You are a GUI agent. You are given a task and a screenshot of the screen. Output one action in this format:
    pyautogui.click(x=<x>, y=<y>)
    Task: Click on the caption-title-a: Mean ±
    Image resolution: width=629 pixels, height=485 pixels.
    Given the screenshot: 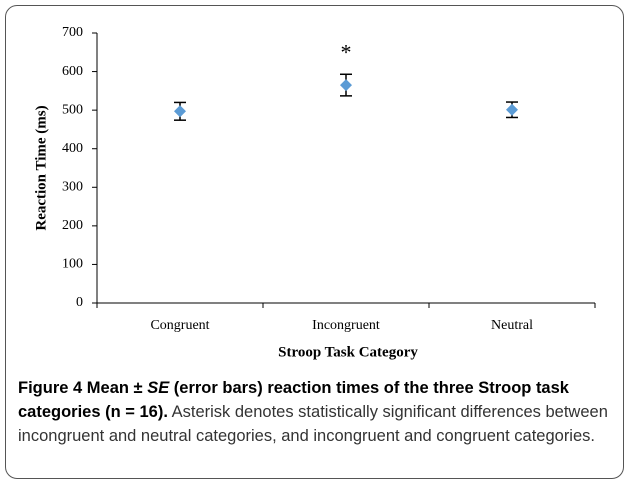 What is the action you would take?
    pyautogui.click(x=117, y=388)
    